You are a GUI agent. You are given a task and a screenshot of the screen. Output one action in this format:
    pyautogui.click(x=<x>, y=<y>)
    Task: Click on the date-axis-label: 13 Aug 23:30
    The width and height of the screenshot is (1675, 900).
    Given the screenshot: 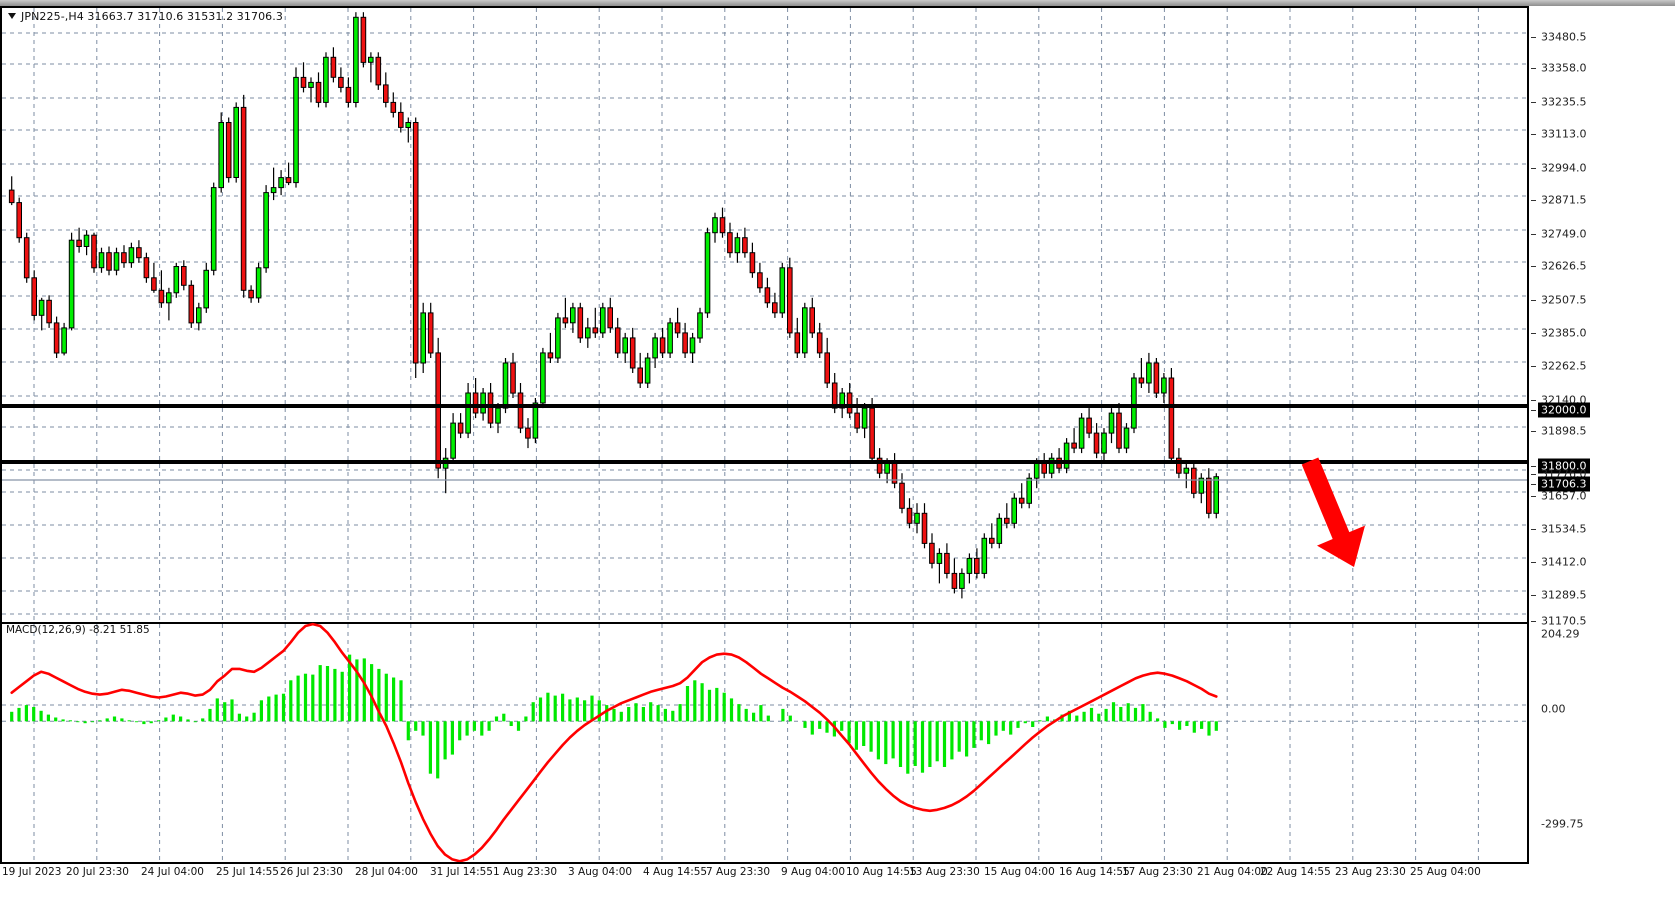 What is the action you would take?
    pyautogui.click(x=944, y=872)
    